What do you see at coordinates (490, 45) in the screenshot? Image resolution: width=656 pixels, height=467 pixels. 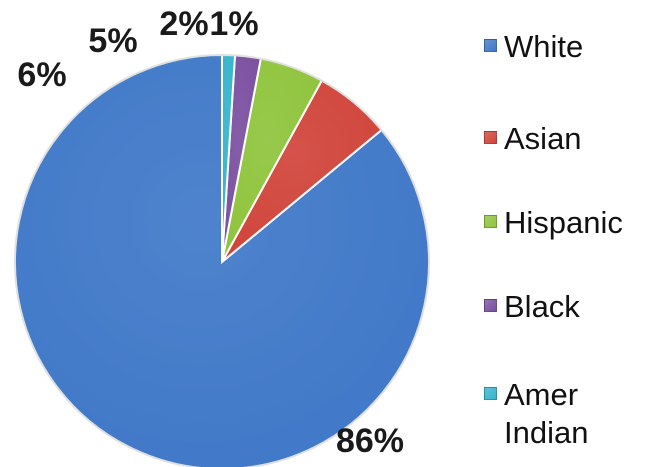 I see `legend-swatch-white` at bounding box center [490, 45].